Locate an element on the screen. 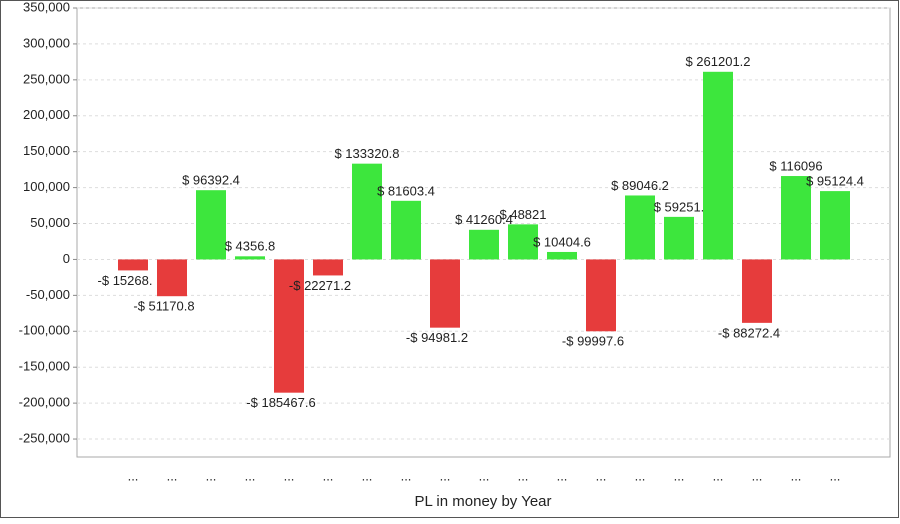 This screenshot has height=524, width=900. data-label: -$ 185467.6 is located at coordinates (280, 402).